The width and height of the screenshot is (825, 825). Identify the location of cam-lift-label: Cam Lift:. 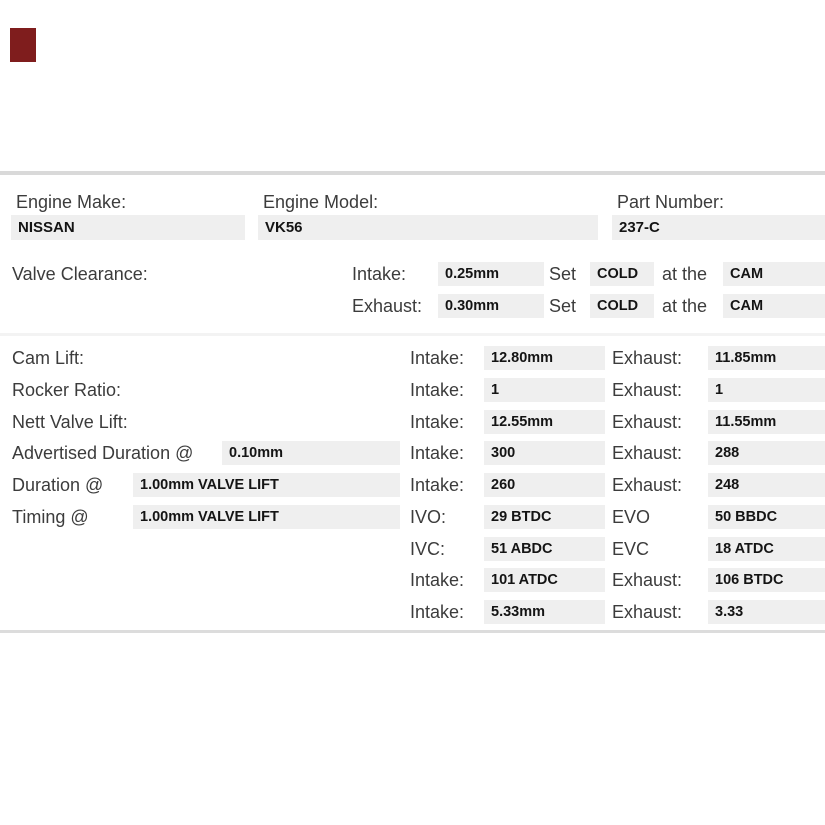
(48, 358).